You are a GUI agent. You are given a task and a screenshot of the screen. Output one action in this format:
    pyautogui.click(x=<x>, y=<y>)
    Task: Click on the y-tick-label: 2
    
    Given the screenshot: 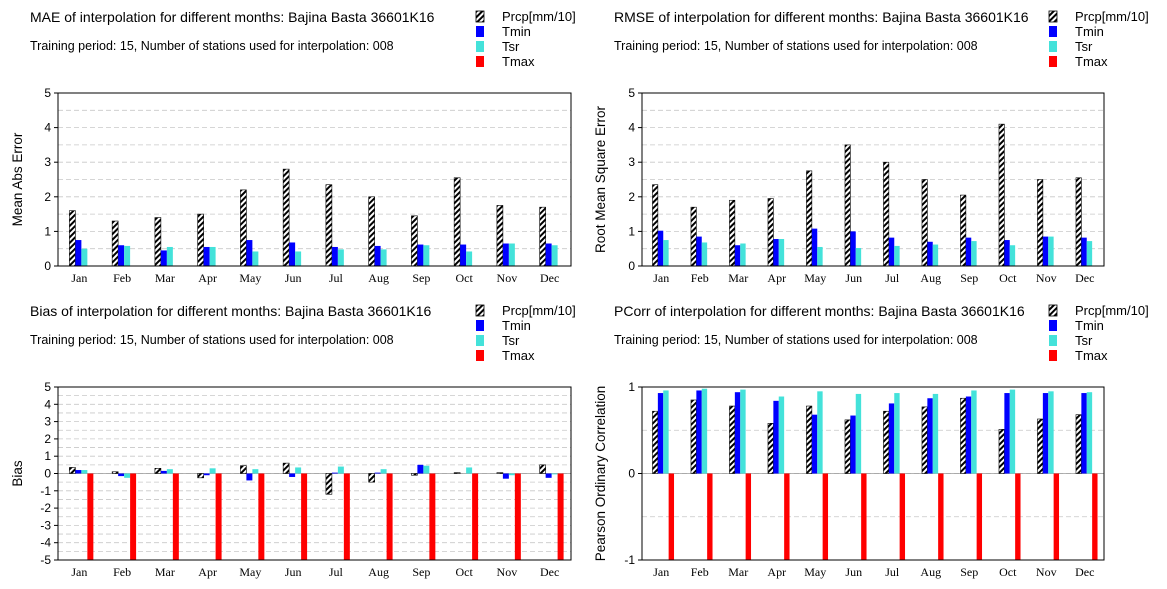 What is the action you would take?
    pyautogui.click(x=631, y=197)
    